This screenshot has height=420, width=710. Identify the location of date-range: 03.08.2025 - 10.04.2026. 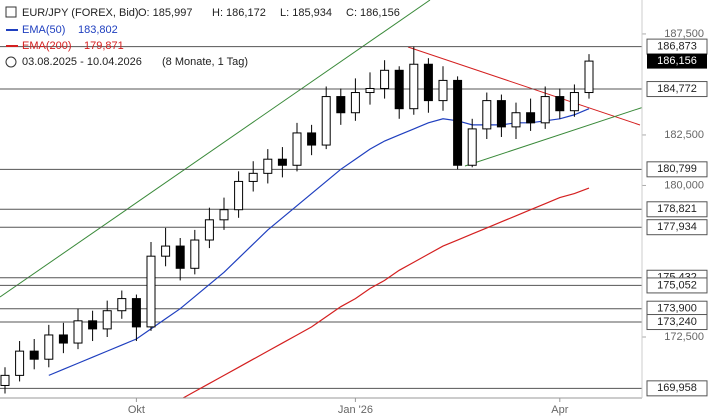
(82, 62).